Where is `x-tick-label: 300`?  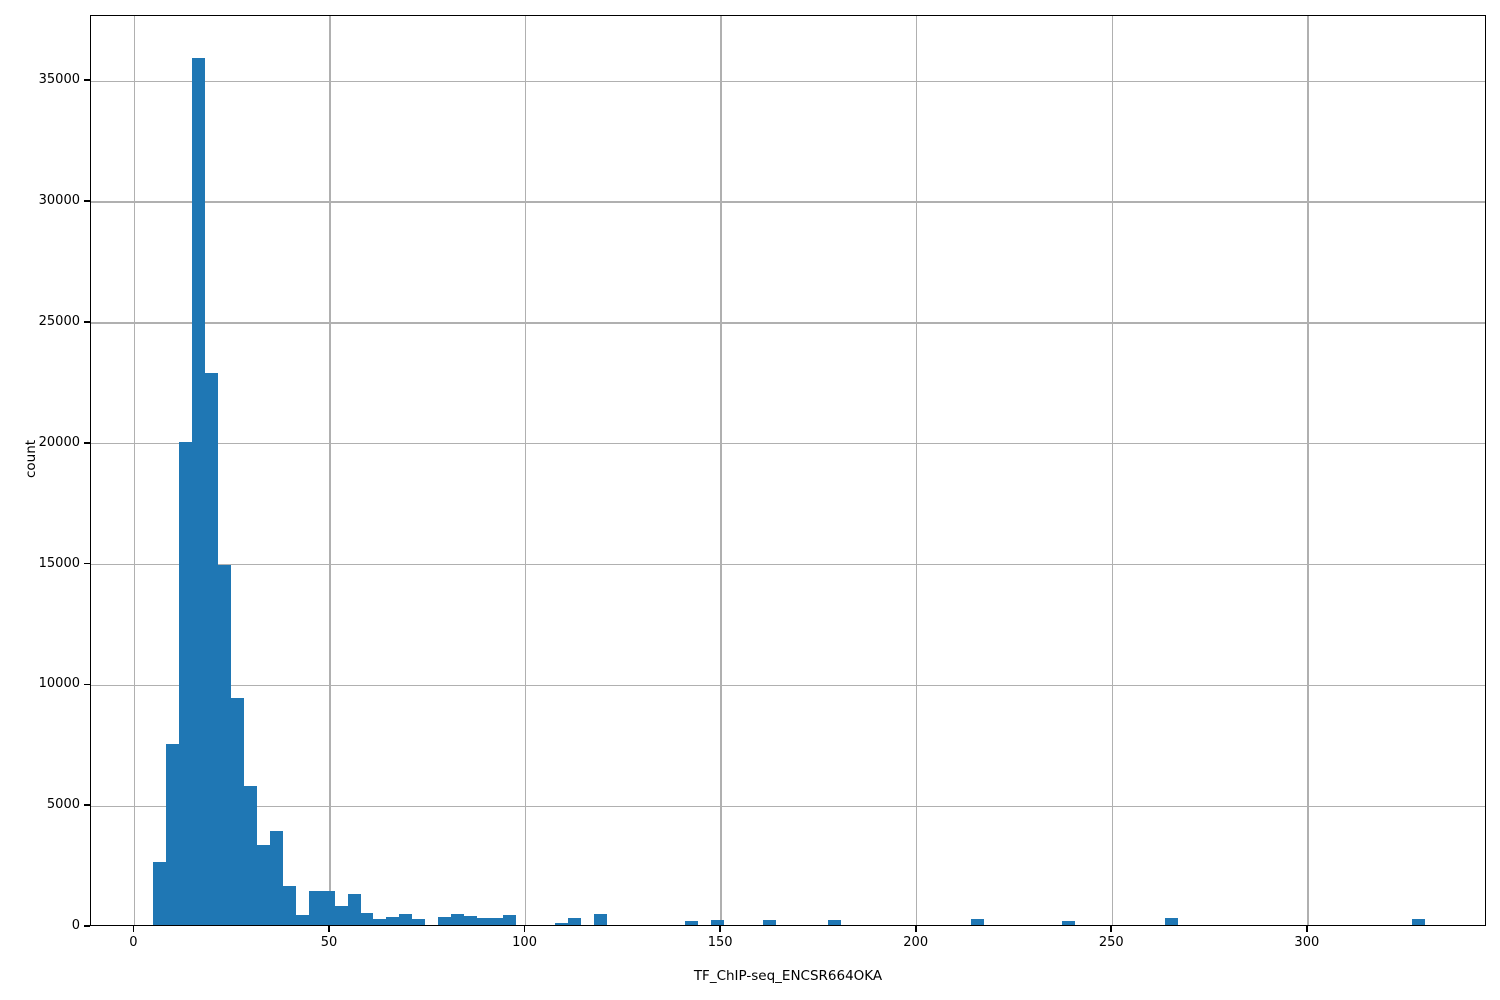 x-tick-label: 300 is located at coordinates (1307, 942).